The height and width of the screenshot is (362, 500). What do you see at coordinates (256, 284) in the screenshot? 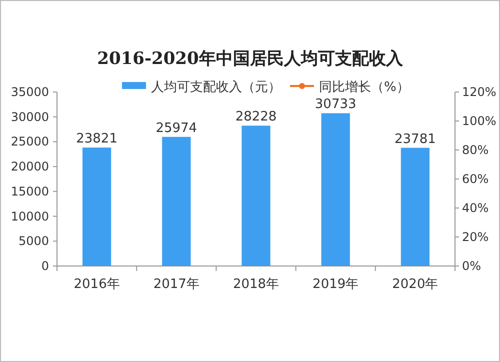
I see `x-tick-label: 2018年` at bounding box center [256, 284].